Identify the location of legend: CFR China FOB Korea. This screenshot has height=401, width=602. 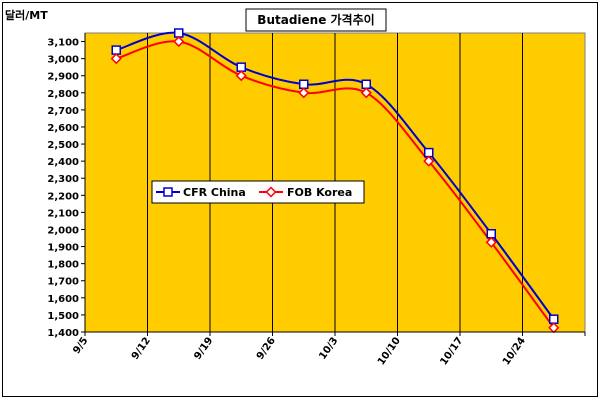
(258, 192).